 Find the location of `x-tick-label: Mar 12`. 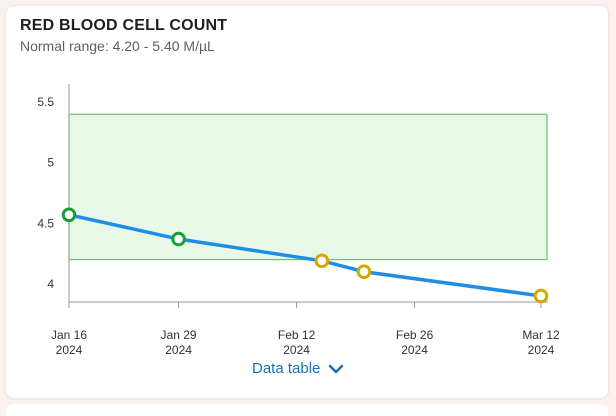

x-tick-label: Mar 12 is located at coordinates (541, 335).